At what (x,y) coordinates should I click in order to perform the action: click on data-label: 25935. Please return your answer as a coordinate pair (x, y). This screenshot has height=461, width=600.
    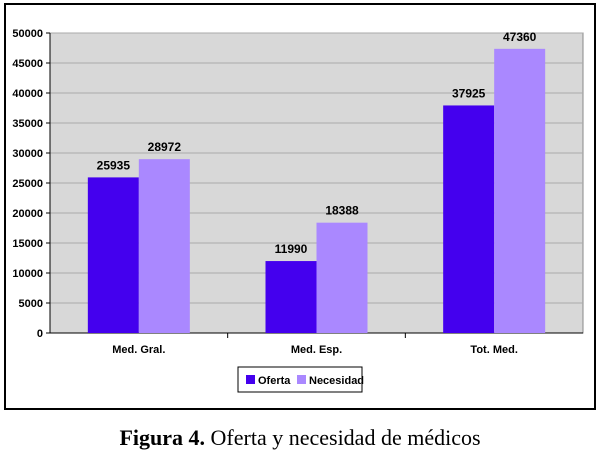
    Looking at the image, I should click on (114, 165).